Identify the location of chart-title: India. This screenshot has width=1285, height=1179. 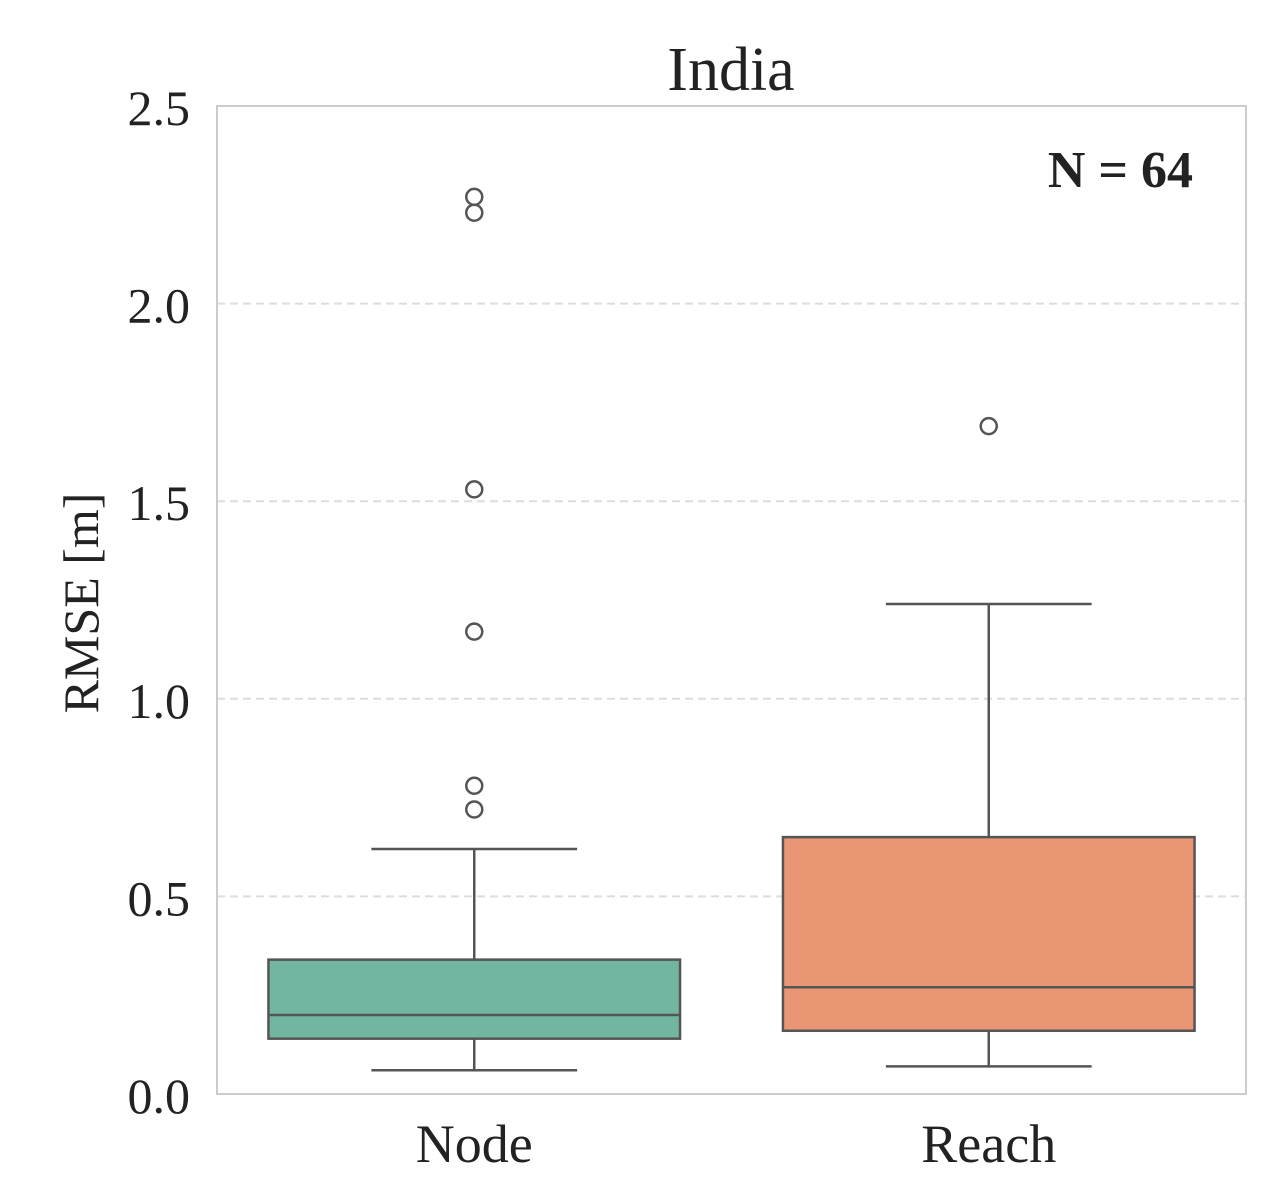
(730, 70).